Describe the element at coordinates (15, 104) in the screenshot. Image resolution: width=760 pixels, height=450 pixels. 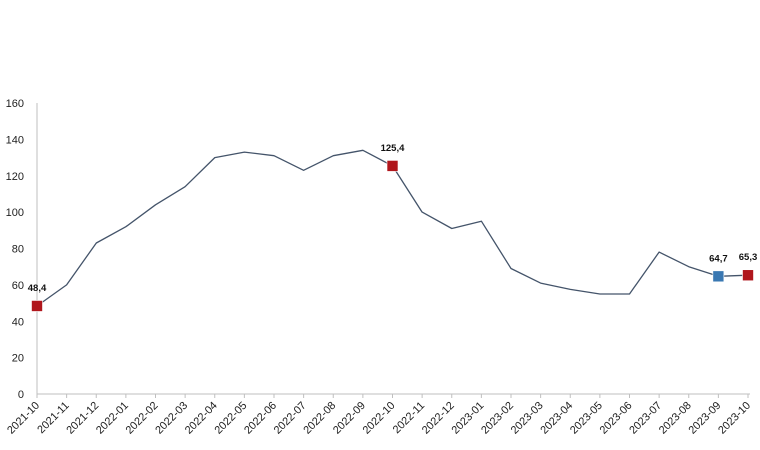
I see `y-tick-label: 160` at that location.